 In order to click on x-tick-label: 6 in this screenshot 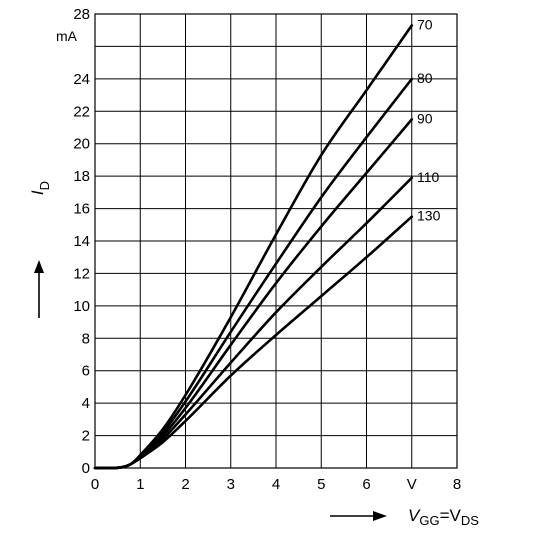, I will do `click(366, 484)`.